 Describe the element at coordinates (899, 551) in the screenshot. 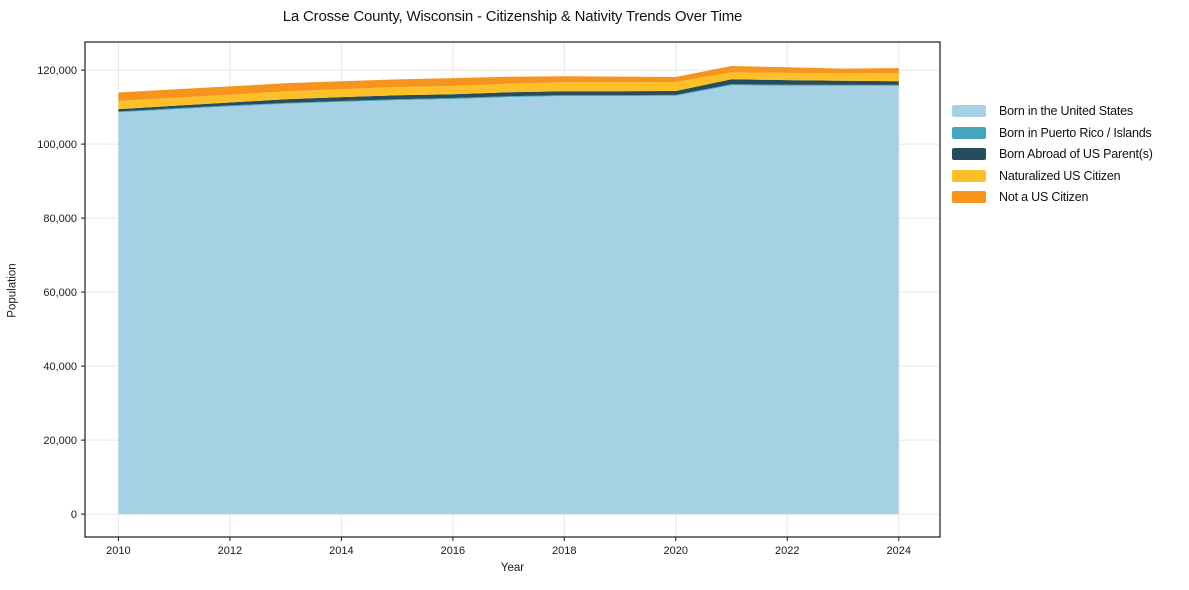

I see `x-tick-label: 2024` at that location.